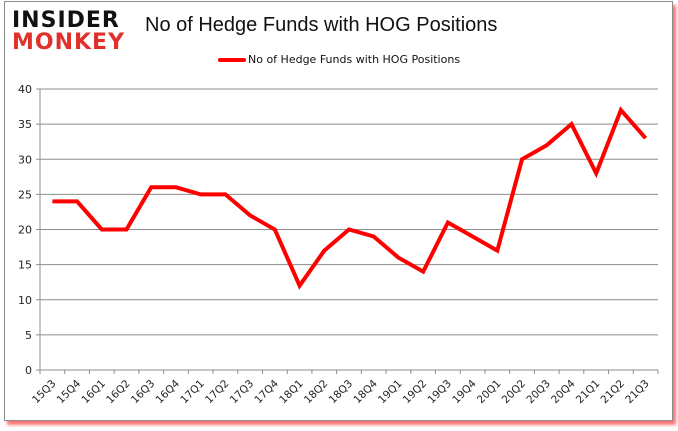 The image size is (678, 431). I want to click on y-tick-label: 25, so click(25, 194).